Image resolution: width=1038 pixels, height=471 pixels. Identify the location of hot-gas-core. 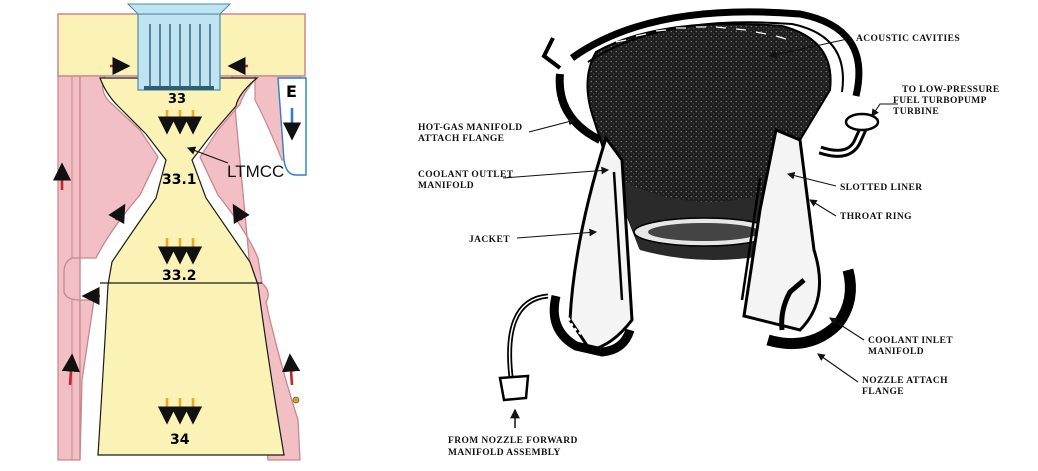
(191, 266).